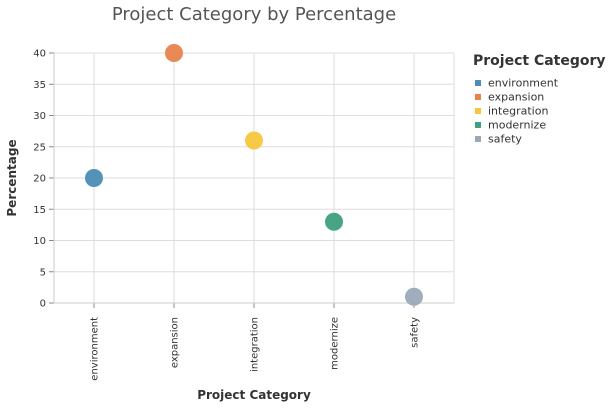 The image size is (611, 410). What do you see at coordinates (518, 111) in the screenshot?
I see `legend-label-integration: integration` at bounding box center [518, 111].